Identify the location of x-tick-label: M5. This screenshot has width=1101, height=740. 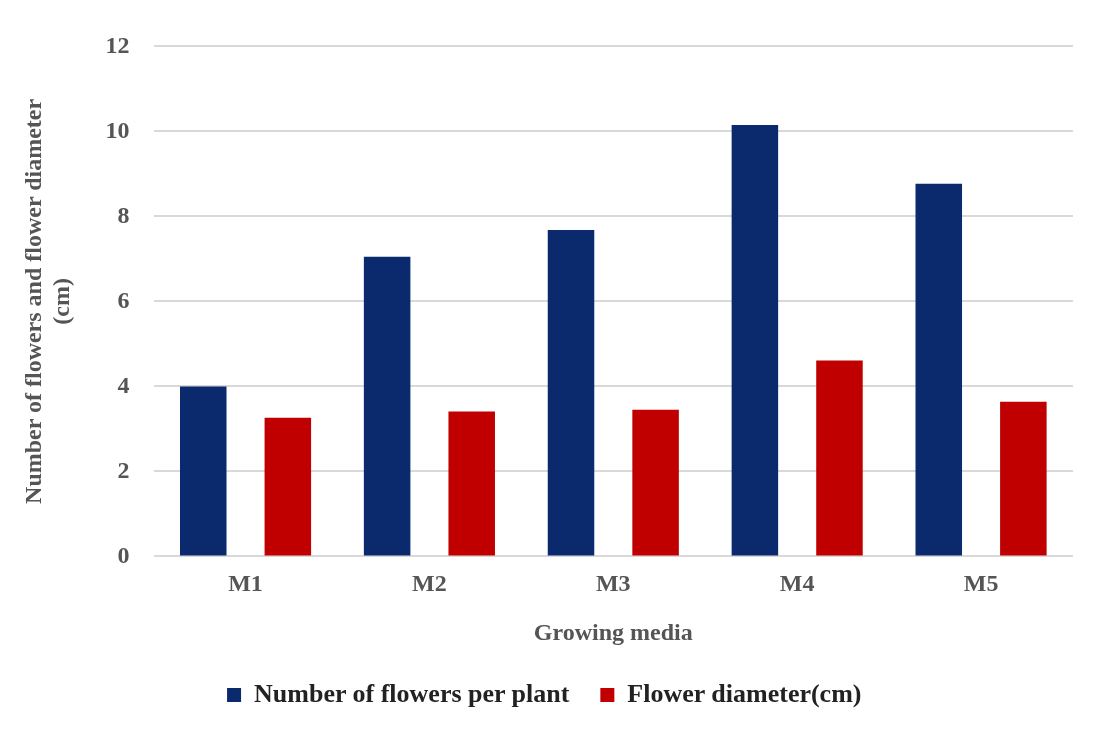
(981, 583).